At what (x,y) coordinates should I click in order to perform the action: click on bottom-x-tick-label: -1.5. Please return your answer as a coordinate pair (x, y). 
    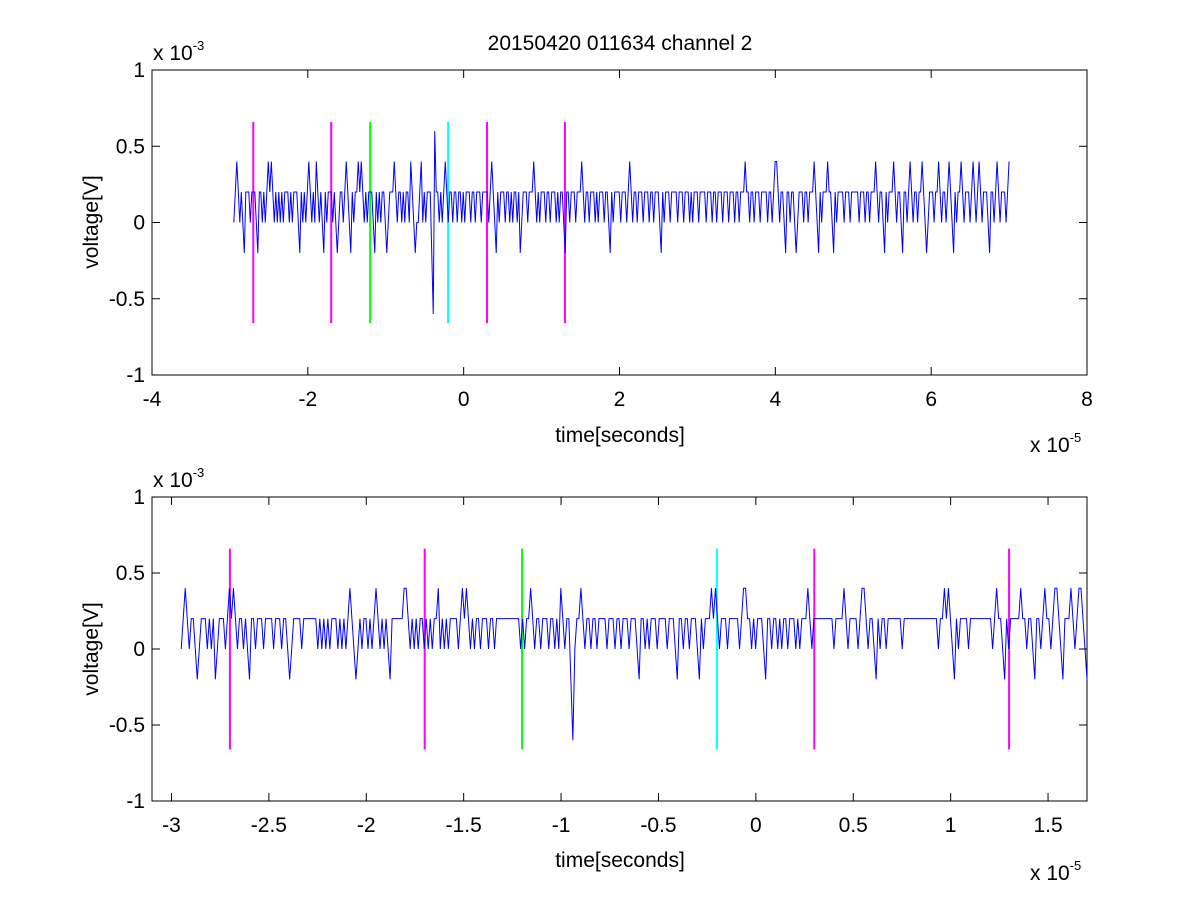
    Looking at the image, I should click on (464, 825).